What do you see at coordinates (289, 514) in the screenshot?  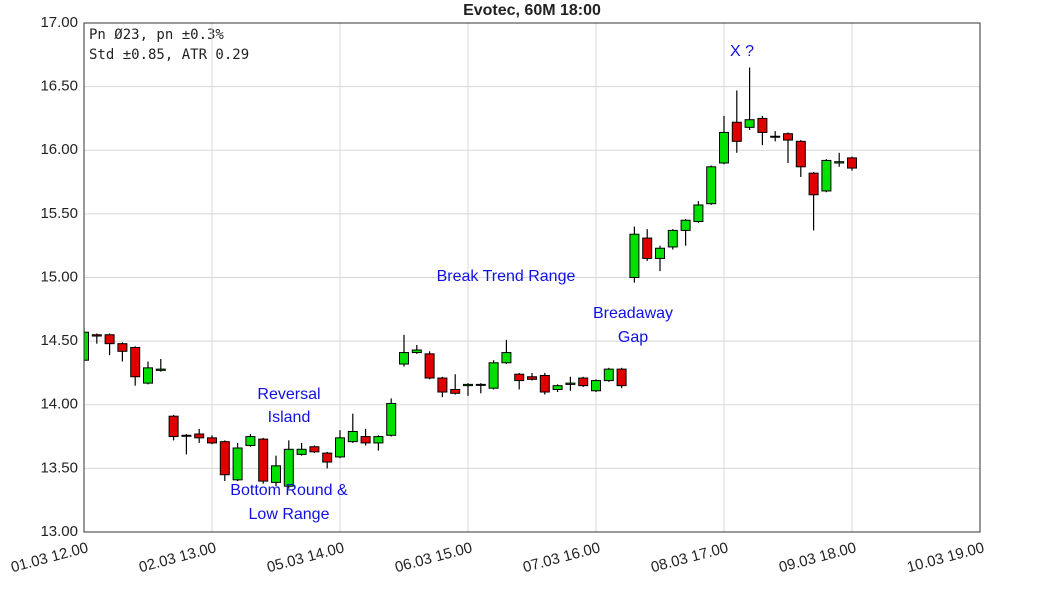 I see `annotation: Low Range` at bounding box center [289, 514].